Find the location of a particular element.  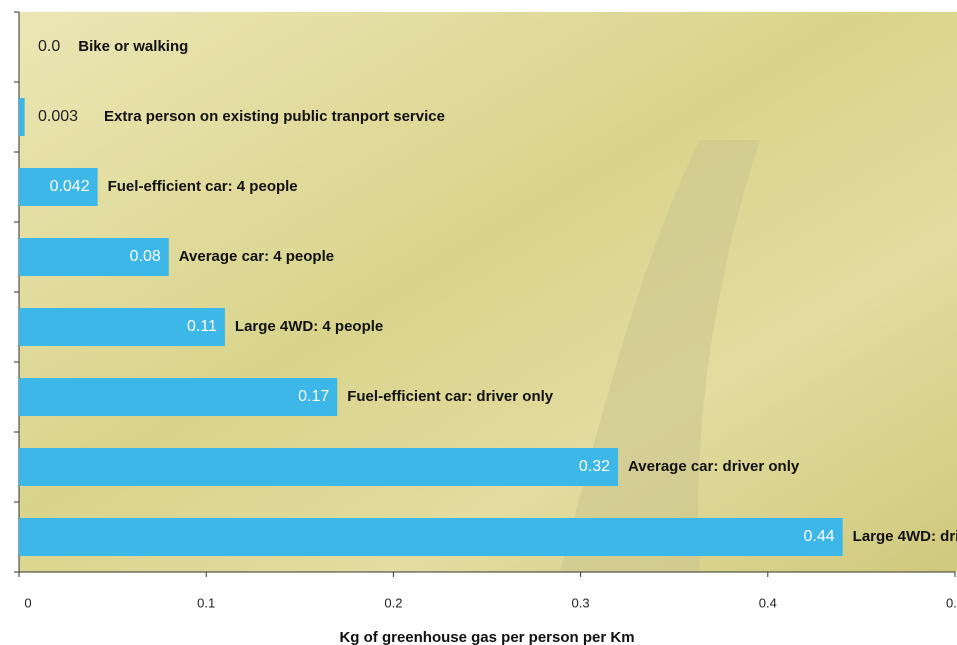

x-tick-label: 0.1 is located at coordinates (206, 602).